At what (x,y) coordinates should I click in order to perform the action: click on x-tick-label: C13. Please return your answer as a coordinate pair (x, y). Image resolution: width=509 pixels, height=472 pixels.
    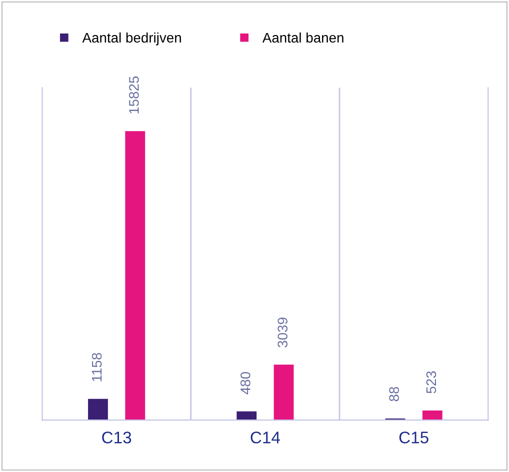
    Looking at the image, I should click on (117, 438).